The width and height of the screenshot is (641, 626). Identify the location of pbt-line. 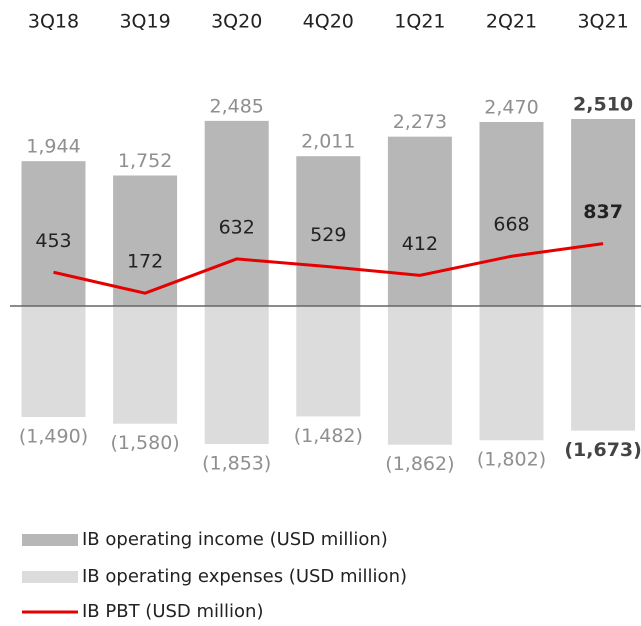
(328, 268).